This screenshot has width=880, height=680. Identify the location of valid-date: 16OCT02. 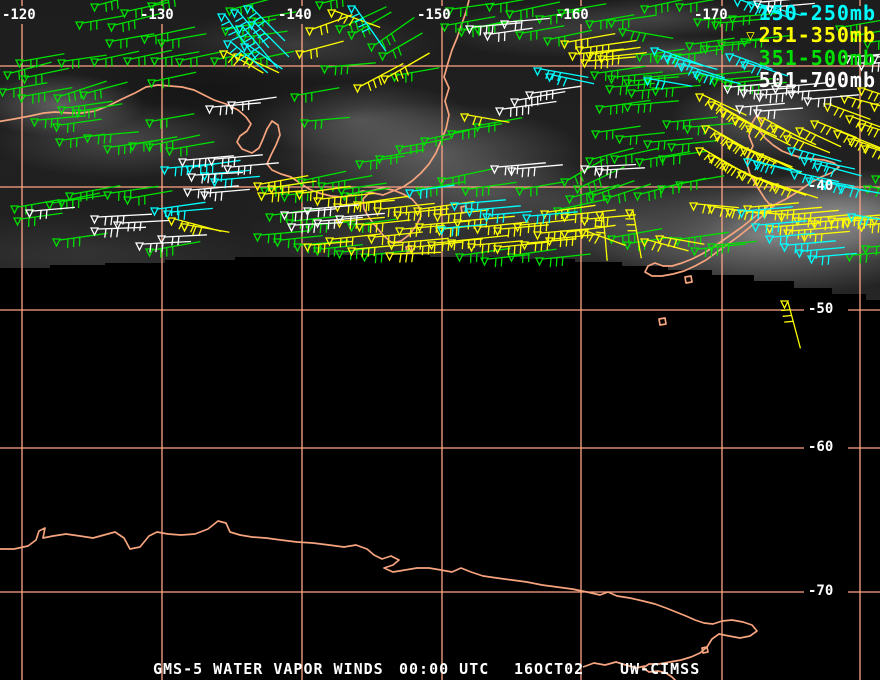
(549, 669).